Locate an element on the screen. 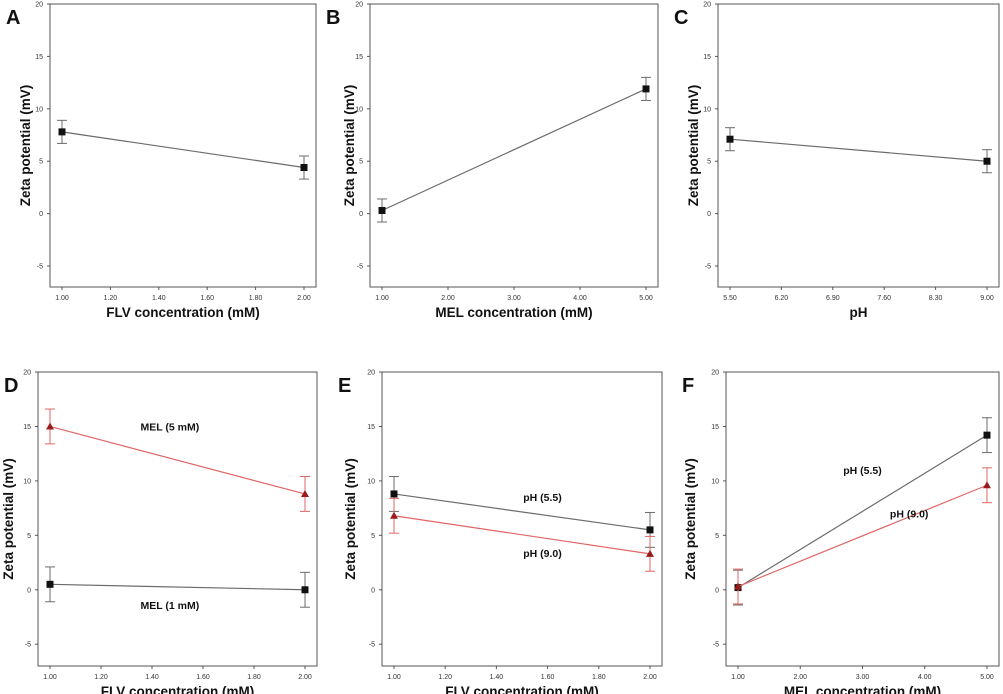  x-tick-label: 6.20 is located at coordinates (782, 298).